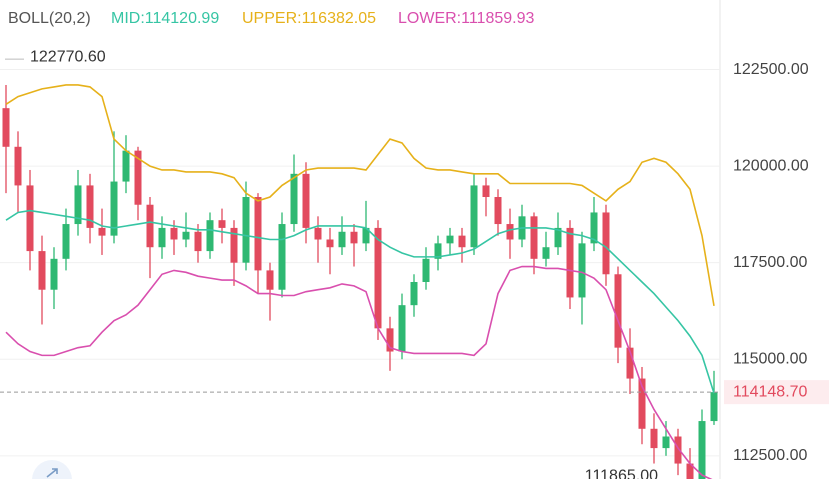 Image resolution: width=829 pixels, height=479 pixels. What do you see at coordinates (770, 262) in the screenshot?
I see `y-tick-label: 117500.00` at bounding box center [770, 262].